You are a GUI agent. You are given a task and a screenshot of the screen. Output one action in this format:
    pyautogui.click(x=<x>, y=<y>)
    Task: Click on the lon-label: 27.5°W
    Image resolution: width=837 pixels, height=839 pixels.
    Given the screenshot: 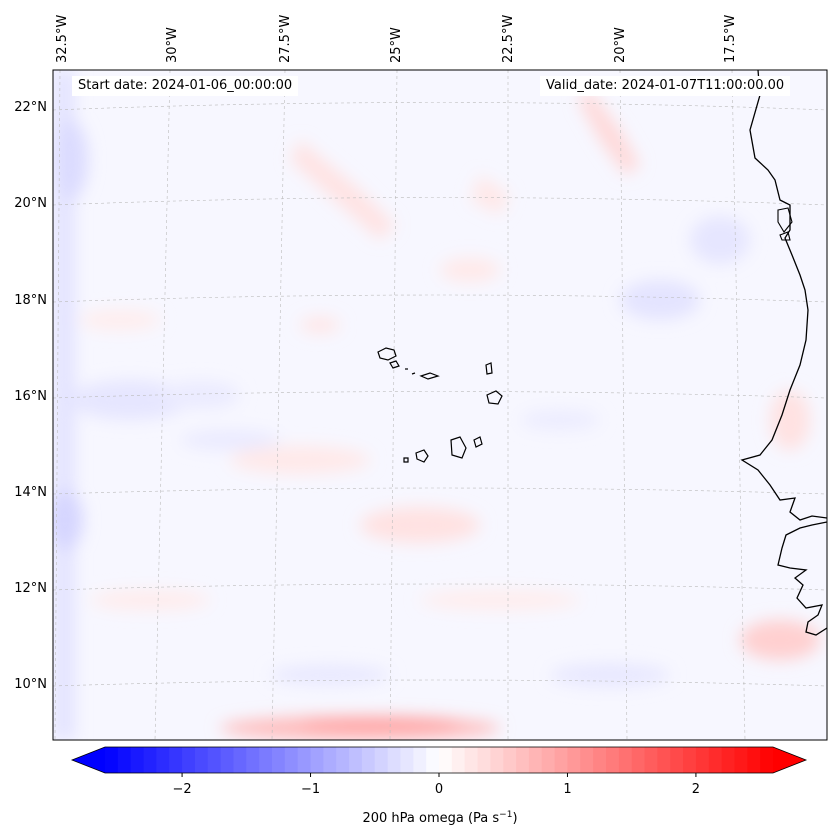 What is the action you would take?
    pyautogui.click(x=285, y=39)
    